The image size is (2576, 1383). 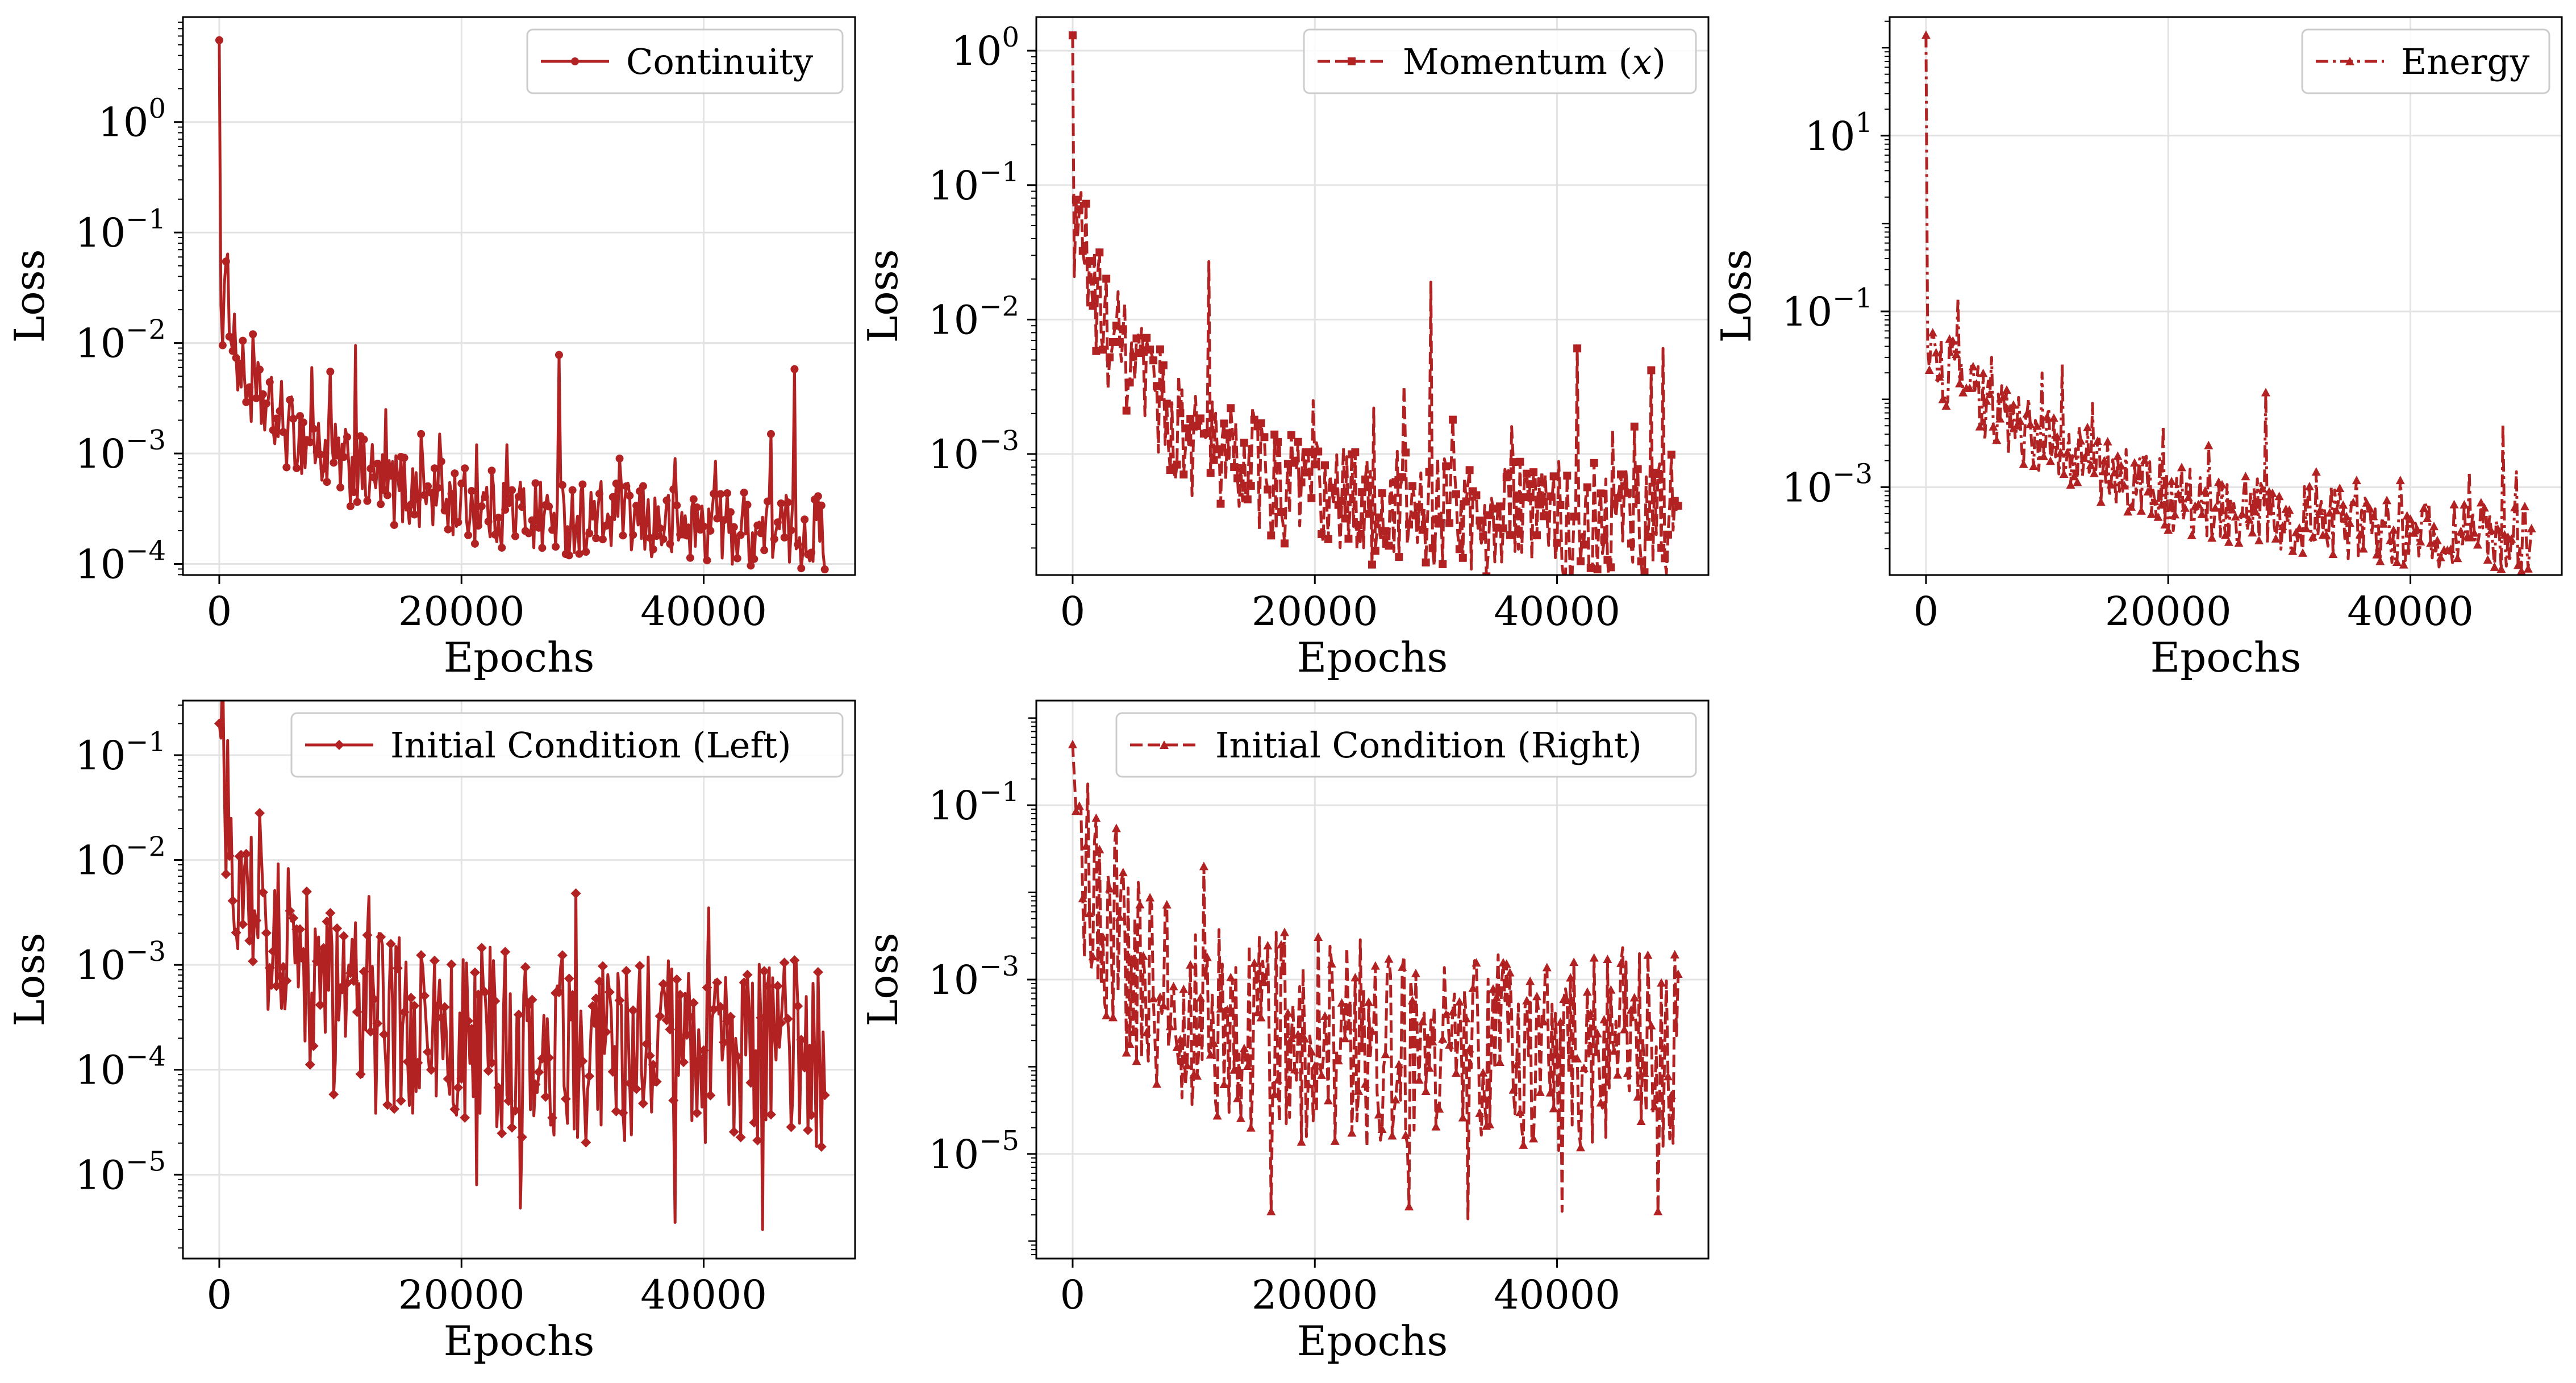 I want to click on x-tick-label: 40000, so click(x=704, y=1295).